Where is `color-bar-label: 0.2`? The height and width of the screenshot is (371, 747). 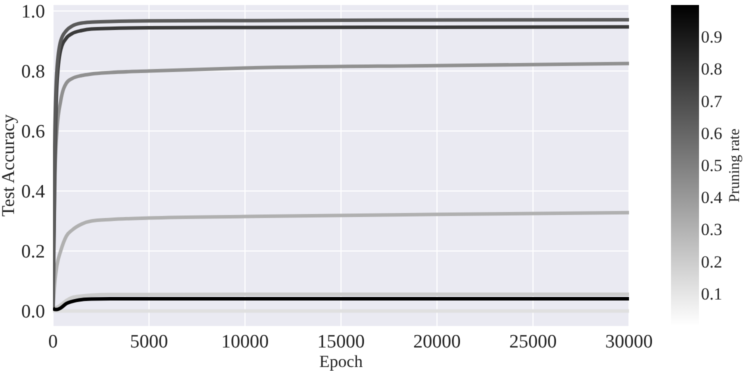
color-bar-label: 0.2 is located at coordinates (711, 262).